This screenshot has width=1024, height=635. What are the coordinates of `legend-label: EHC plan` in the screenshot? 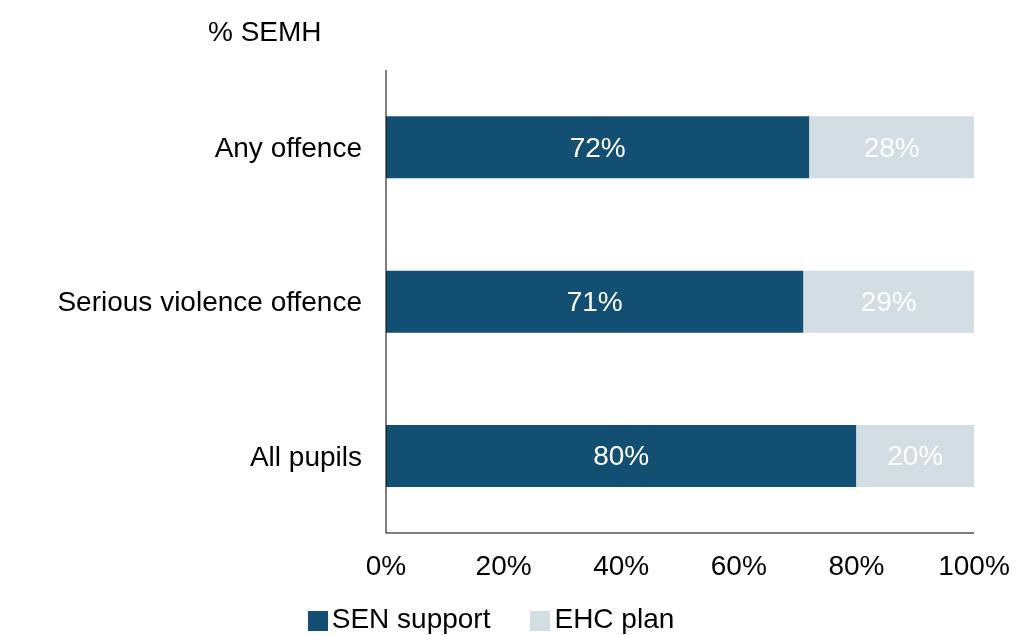 It's located at (614, 618).